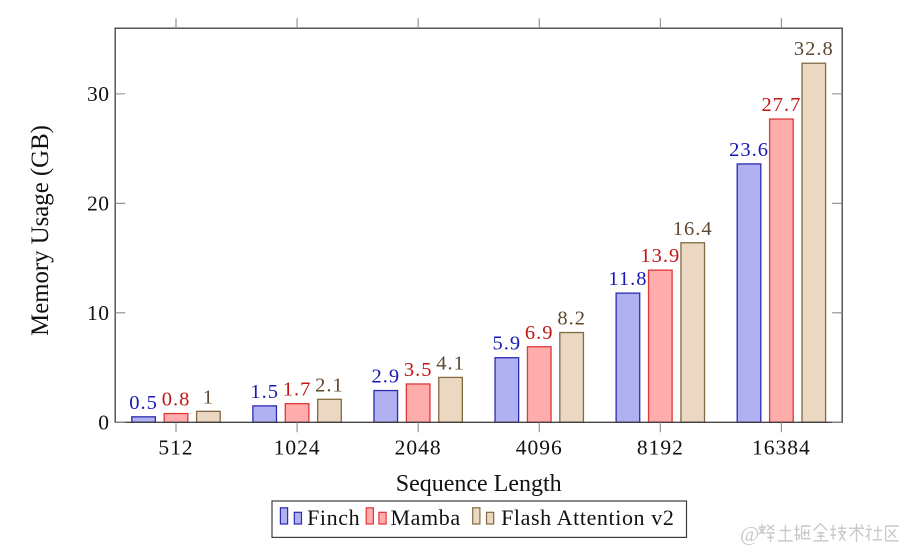 This screenshot has width=906, height=556. What do you see at coordinates (781, 448) in the screenshot?
I see `svg-text: 16384` at bounding box center [781, 448].